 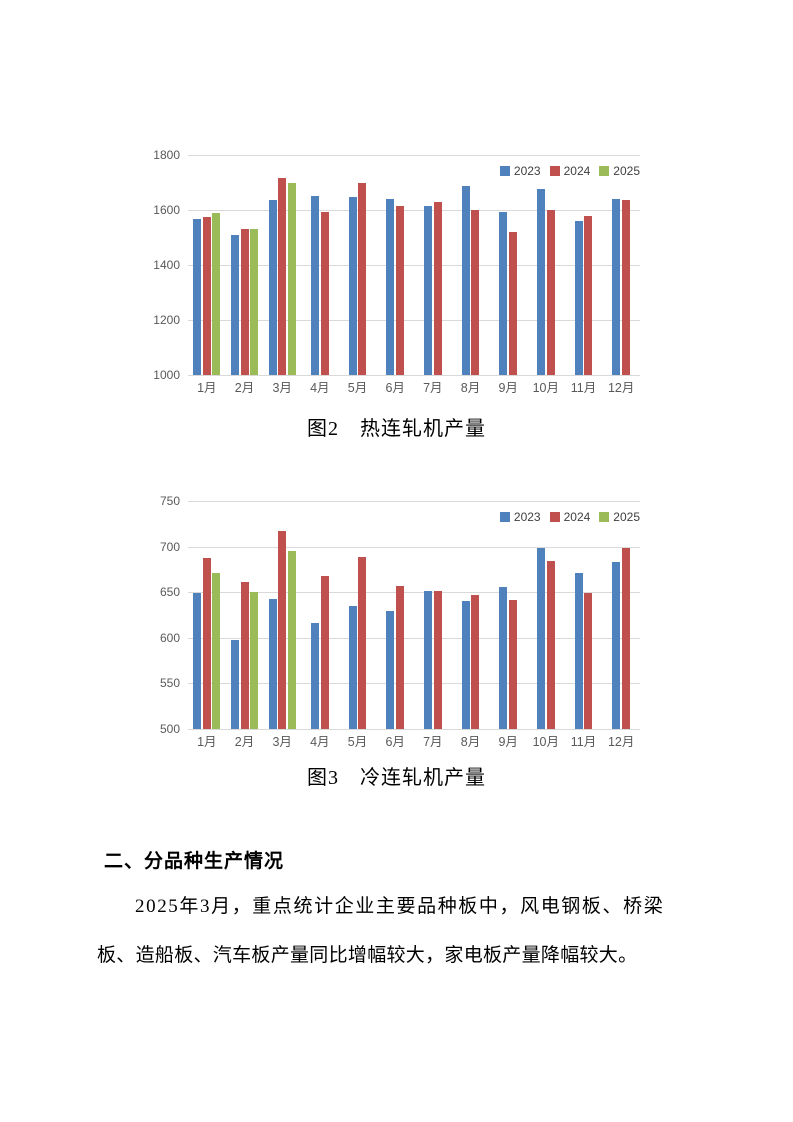 I want to click on y-axis-tick-label: 600, so click(x=169, y=637).